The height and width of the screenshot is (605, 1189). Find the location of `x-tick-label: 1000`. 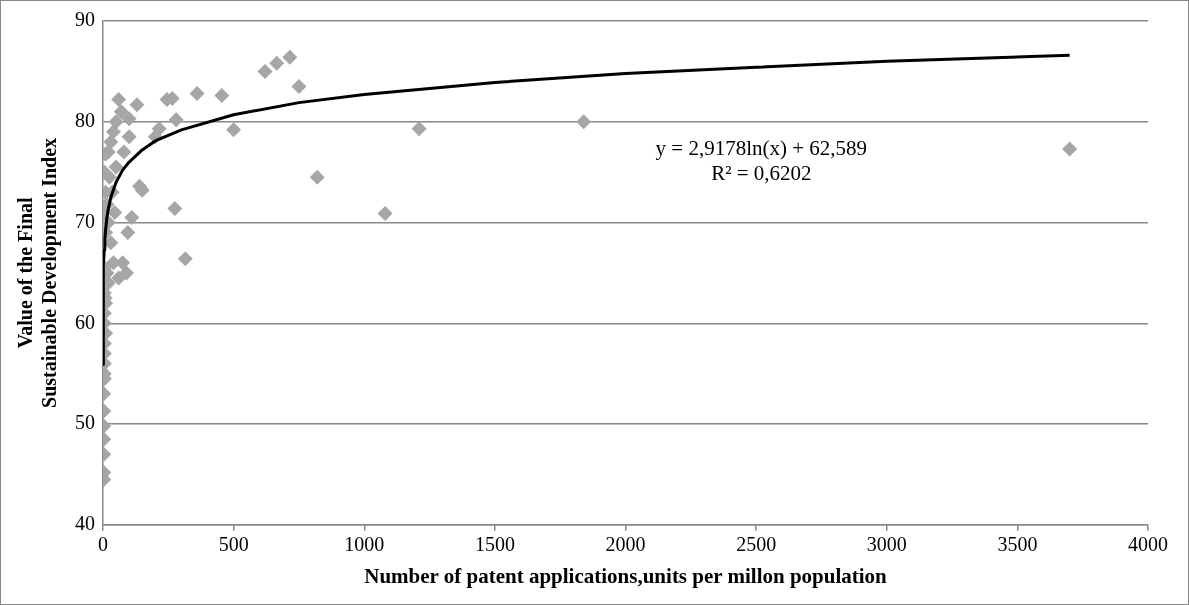

x-tick-label: 1000 is located at coordinates (364, 544).